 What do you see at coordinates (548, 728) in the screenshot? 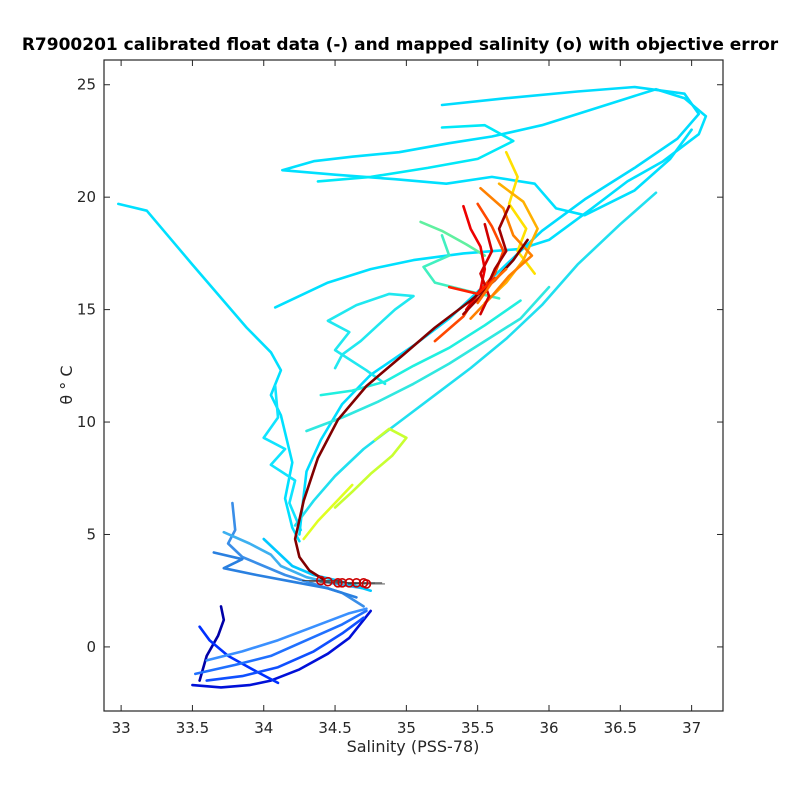
I see `x-tick-label-6: 36` at bounding box center [548, 728].